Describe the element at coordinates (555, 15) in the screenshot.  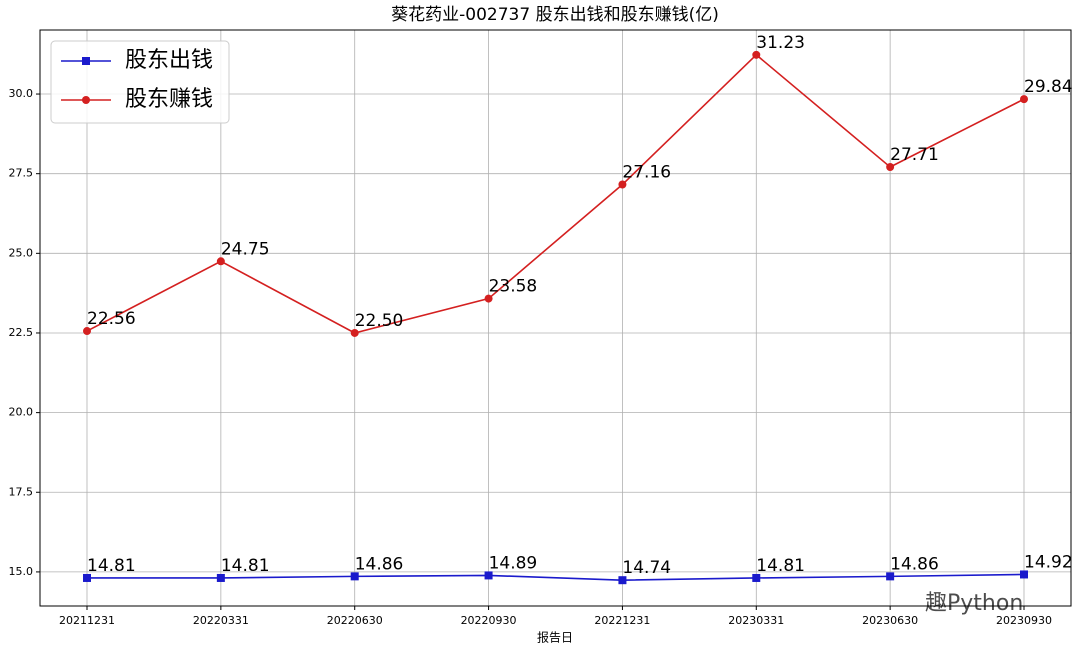
I see `chart-title: 葵花药业-002737 股东出钱和股东赚钱(亿)` at that location.